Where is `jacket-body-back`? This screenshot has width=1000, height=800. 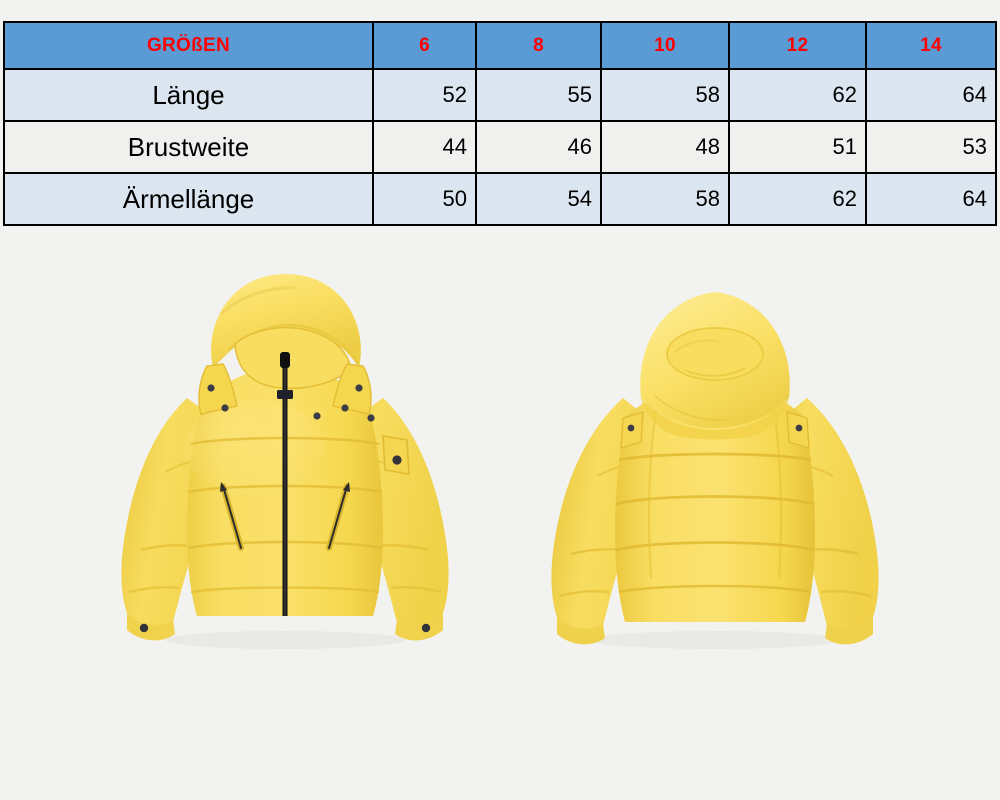 jacket-body-back is located at coordinates (715, 503).